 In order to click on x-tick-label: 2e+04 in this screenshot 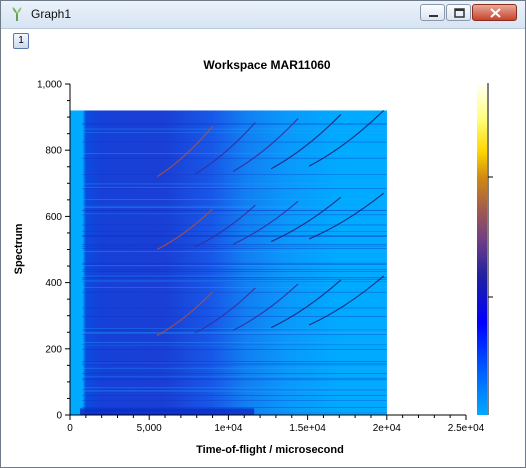, I will do `click(387, 428)`.